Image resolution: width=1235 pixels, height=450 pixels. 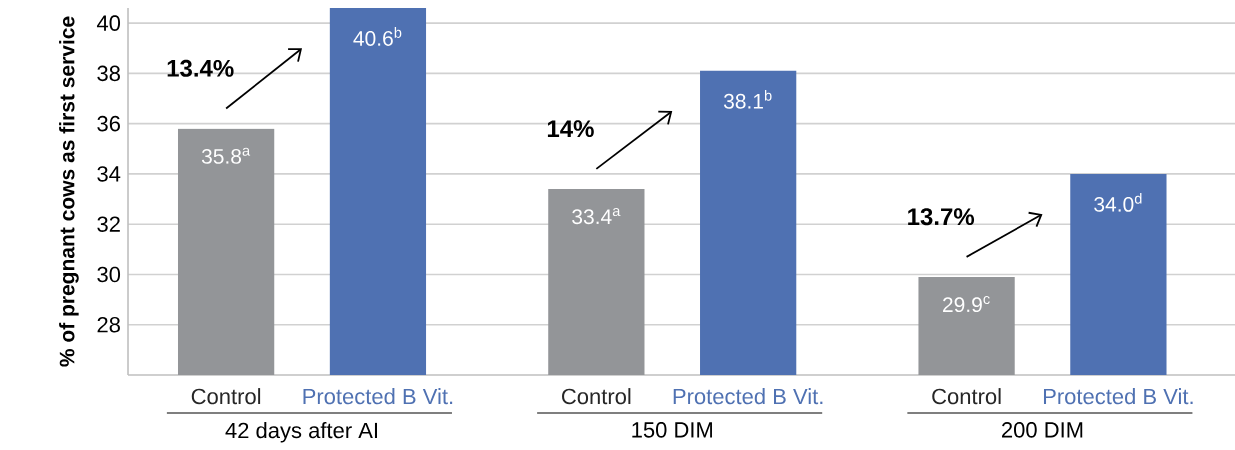 What do you see at coordinates (108, 224) in the screenshot?
I see `y-tick-label: 32` at bounding box center [108, 224].